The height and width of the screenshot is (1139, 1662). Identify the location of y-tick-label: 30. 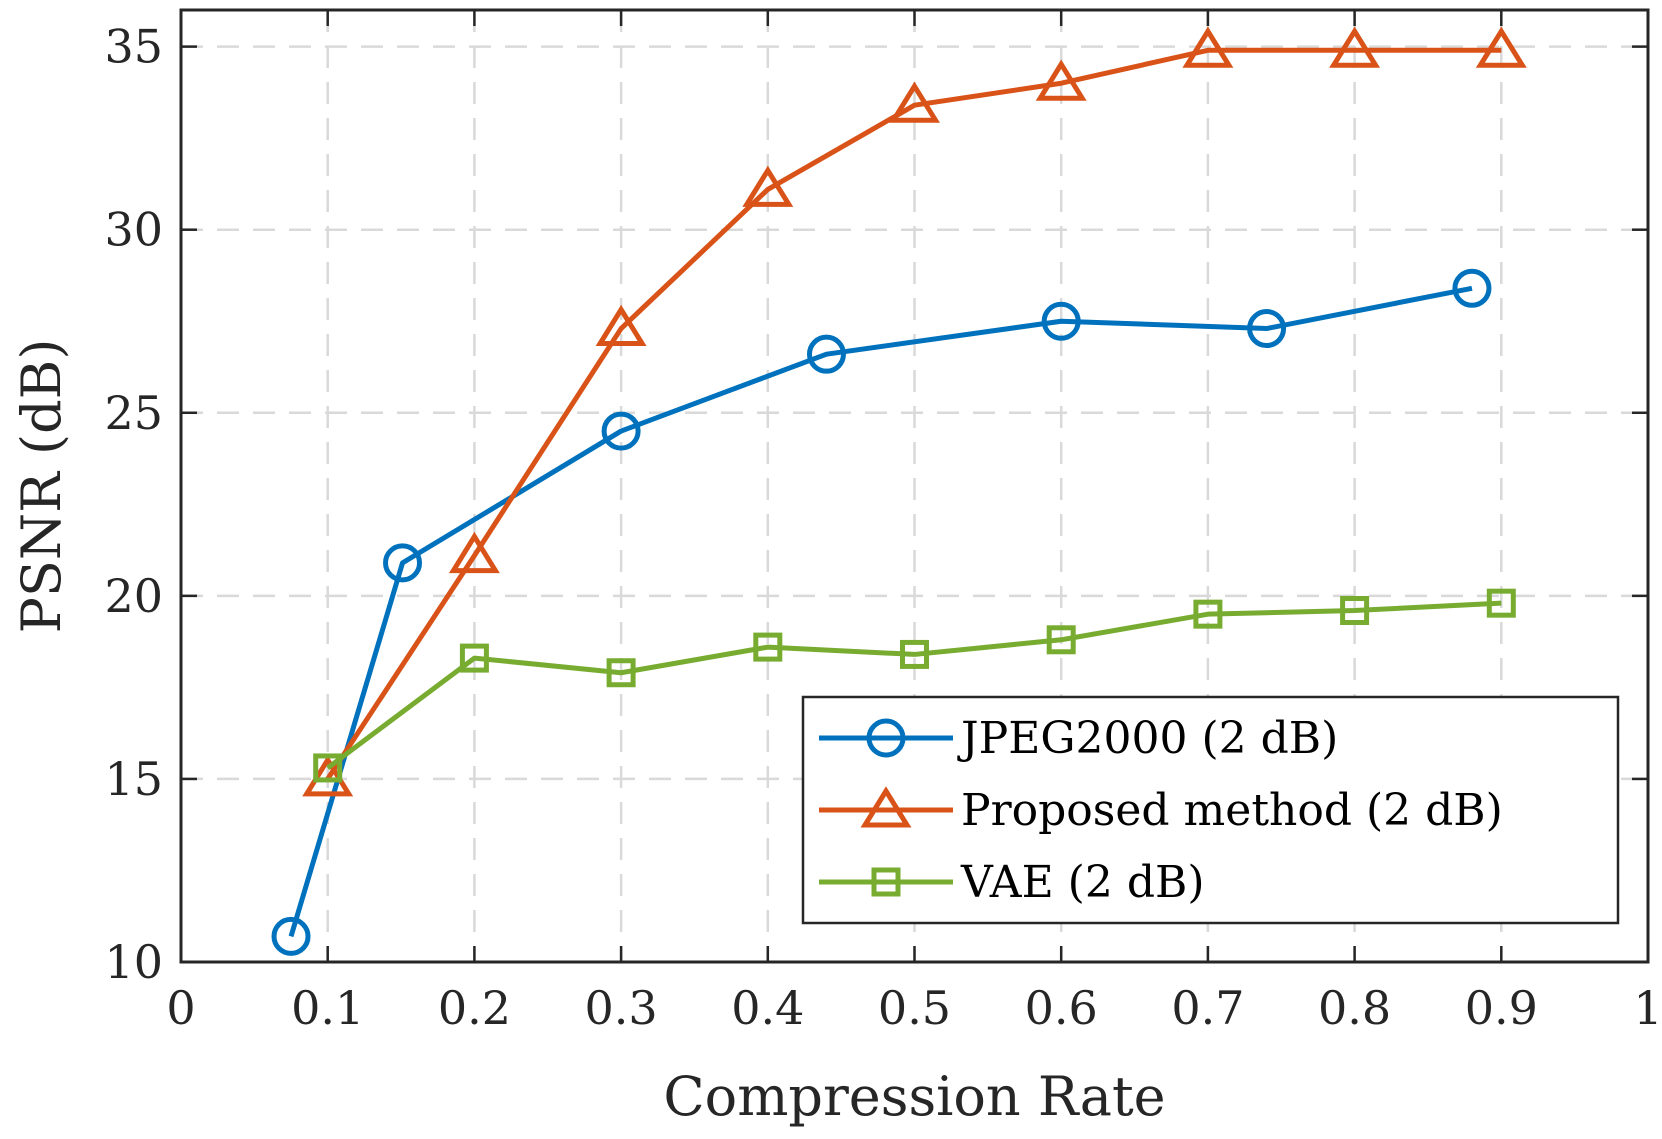
(133, 230).